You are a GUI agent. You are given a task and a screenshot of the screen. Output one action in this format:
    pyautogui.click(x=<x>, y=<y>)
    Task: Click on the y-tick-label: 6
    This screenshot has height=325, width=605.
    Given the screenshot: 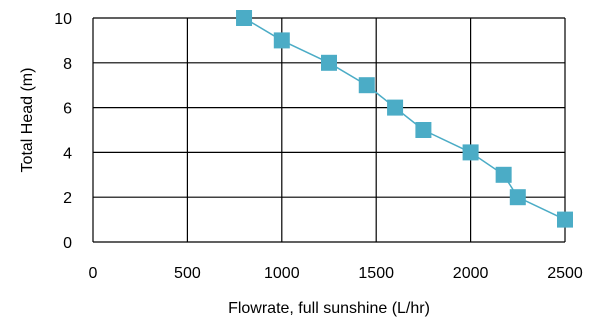 What is the action you would take?
    pyautogui.click(x=67, y=109)
    